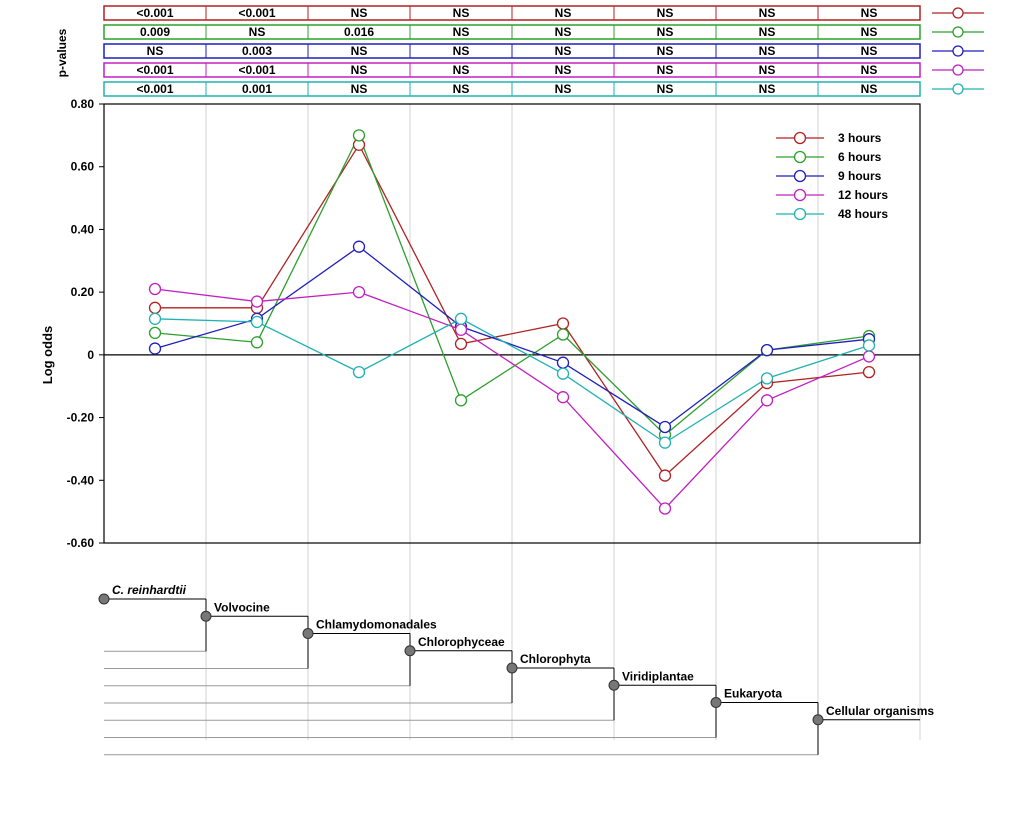  Describe the element at coordinates (257, 89) in the screenshot. I see `pvalue-cell: 0.001` at that location.